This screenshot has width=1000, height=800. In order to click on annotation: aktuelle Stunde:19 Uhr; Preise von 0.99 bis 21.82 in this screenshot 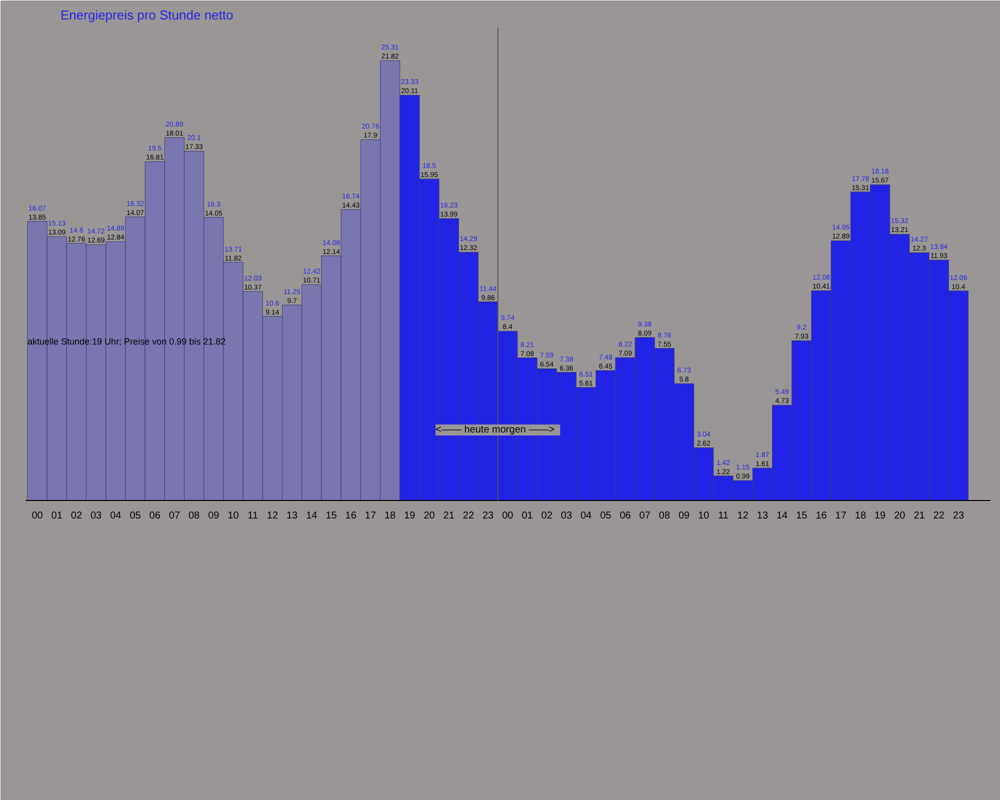, I will do `click(127, 341)`.